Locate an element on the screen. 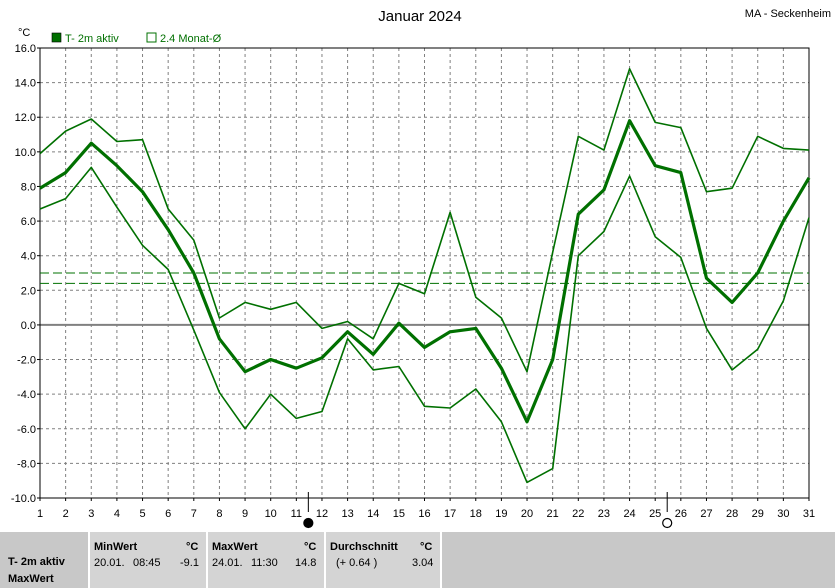 The image size is (835, 588). x-tick-label: 24 is located at coordinates (629, 514).